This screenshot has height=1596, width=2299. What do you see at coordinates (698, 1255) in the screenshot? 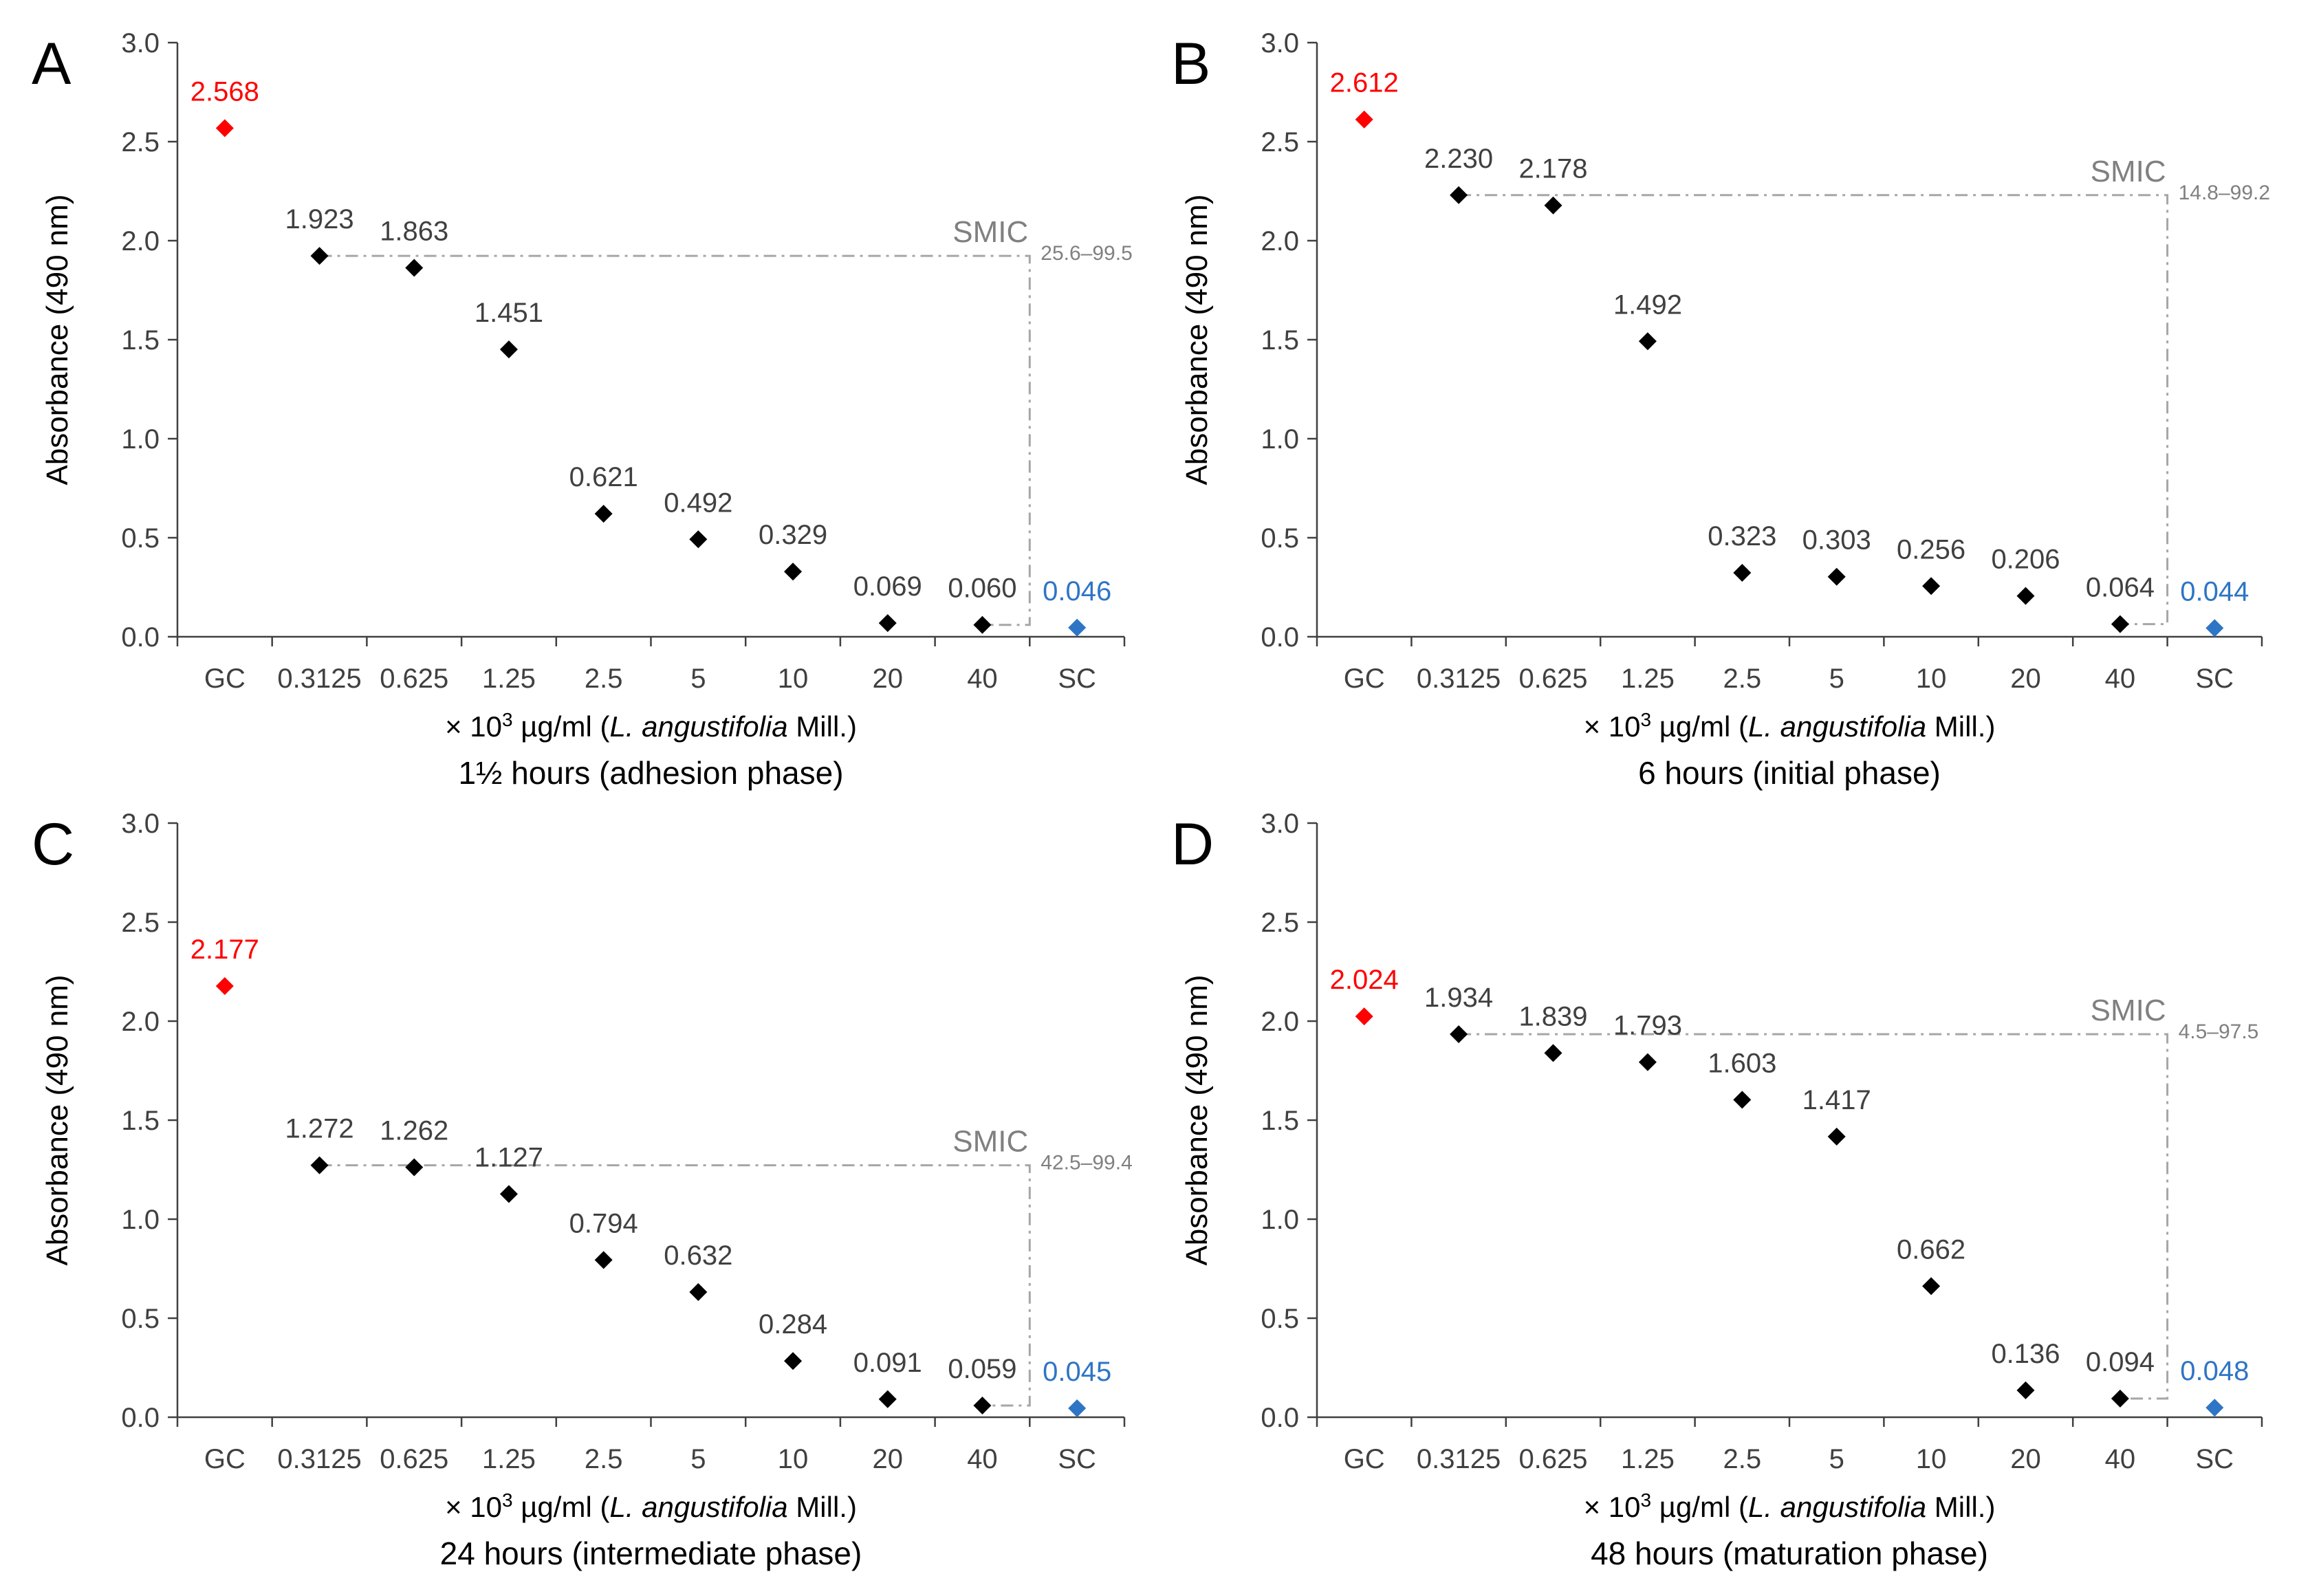
I see `data-label: 0.632` at bounding box center [698, 1255].